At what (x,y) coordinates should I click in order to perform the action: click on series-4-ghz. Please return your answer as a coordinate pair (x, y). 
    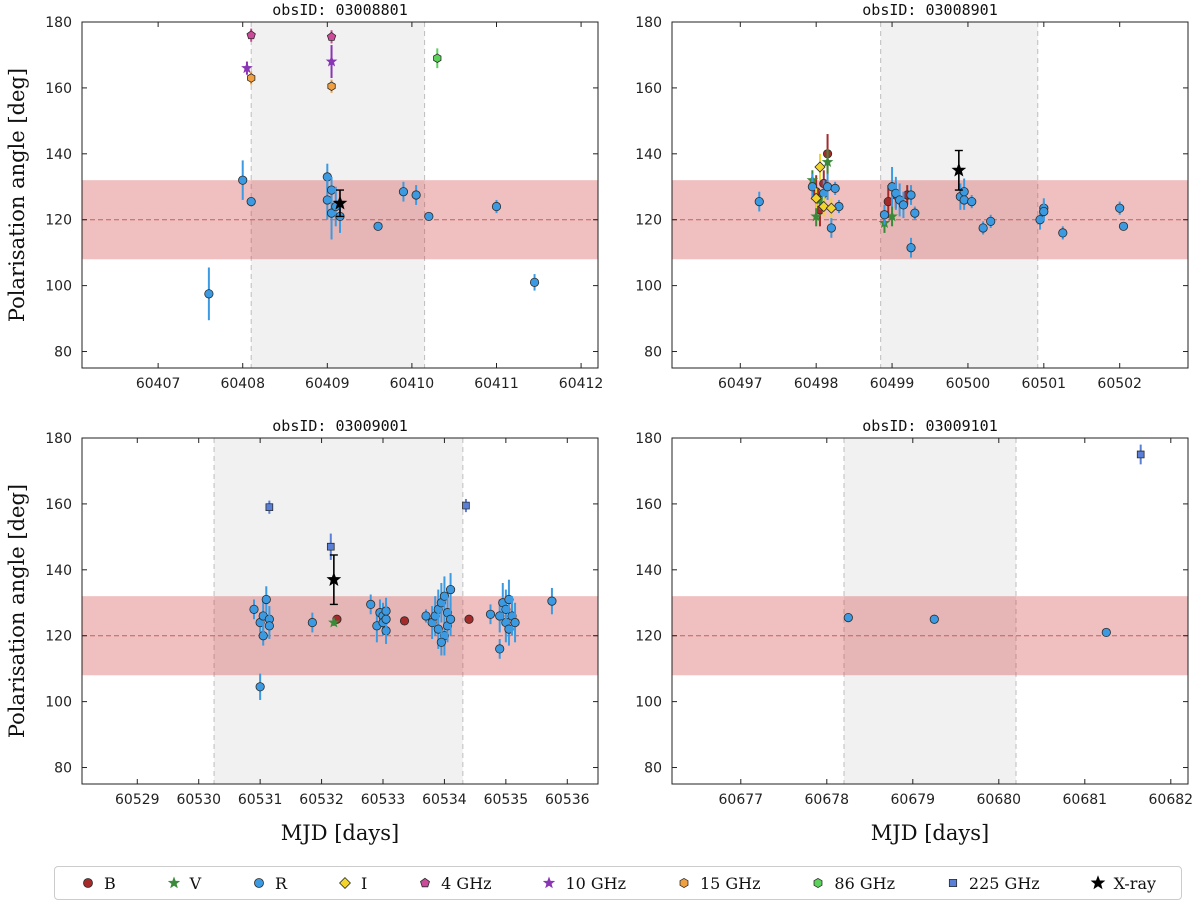
    Looking at the image, I should click on (291, 36).